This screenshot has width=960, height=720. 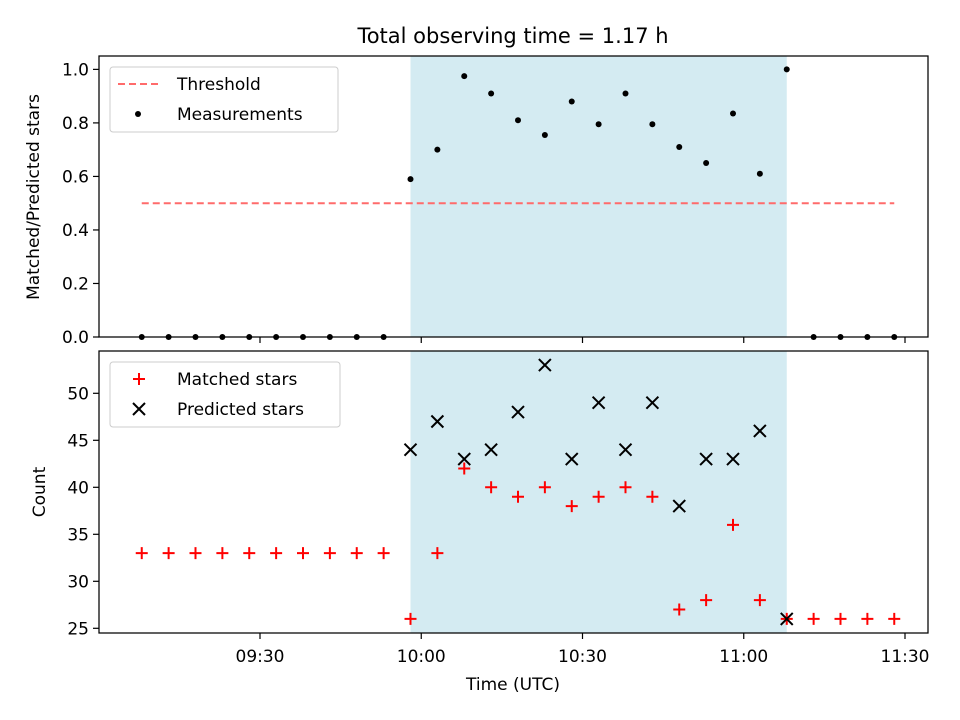 What do you see at coordinates (240, 410) in the screenshot?
I see `predicted-legend-label: Predicted stars` at bounding box center [240, 410].